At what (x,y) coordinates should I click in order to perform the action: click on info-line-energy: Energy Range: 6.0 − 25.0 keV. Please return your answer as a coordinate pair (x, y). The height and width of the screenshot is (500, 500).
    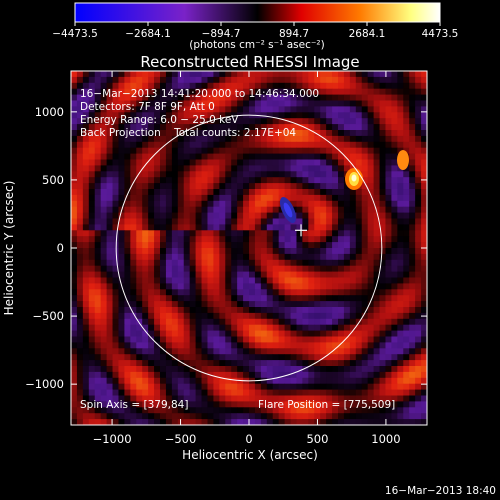
    Looking at the image, I should click on (159, 120).